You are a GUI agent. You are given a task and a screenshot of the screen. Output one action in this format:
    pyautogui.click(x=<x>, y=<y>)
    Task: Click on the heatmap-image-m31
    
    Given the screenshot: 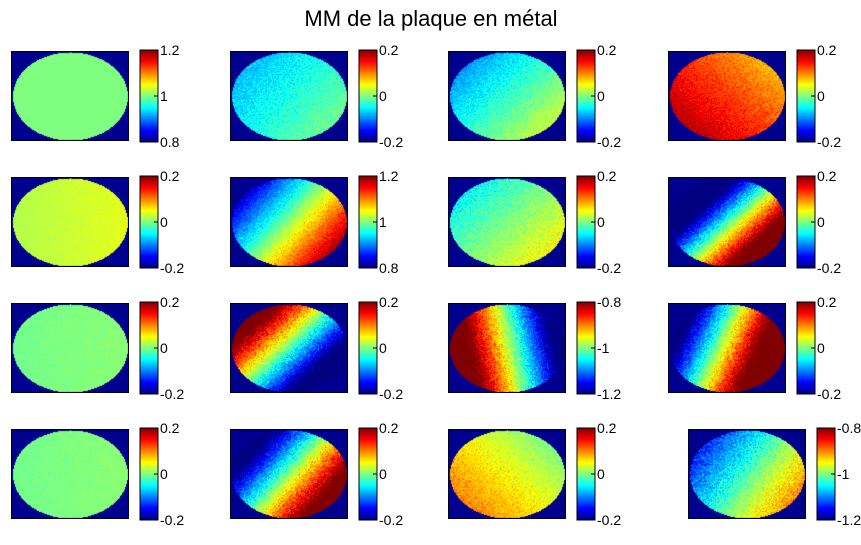 What is the action you would take?
    pyautogui.click(x=70, y=348)
    